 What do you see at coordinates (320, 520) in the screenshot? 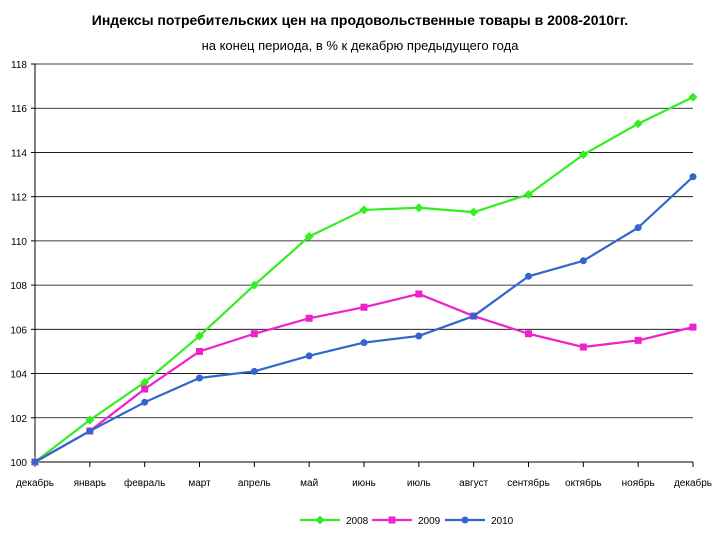
I see `legend-marker-2008` at bounding box center [320, 520].